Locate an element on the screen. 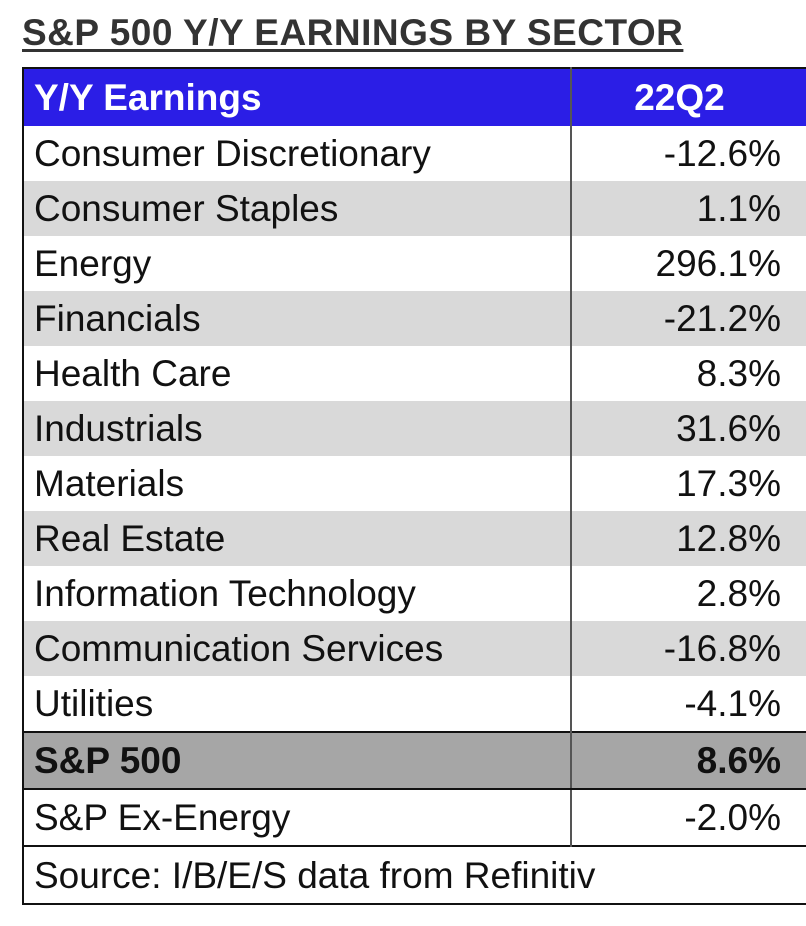  earnings-value: -21.2% is located at coordinates (688, 318).